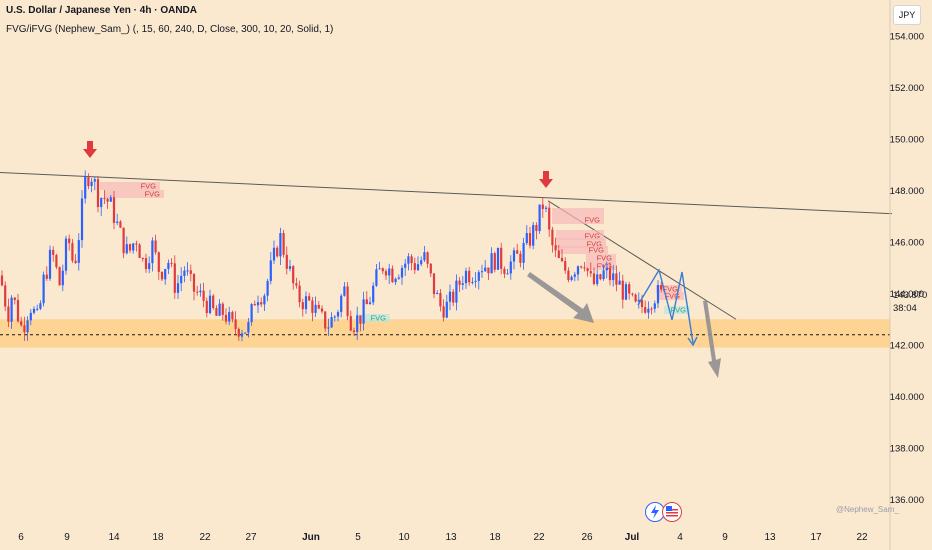 The width and height of the screenshot is (932, 550). I want to click on time-tick-label: 22, so click(539, 537).